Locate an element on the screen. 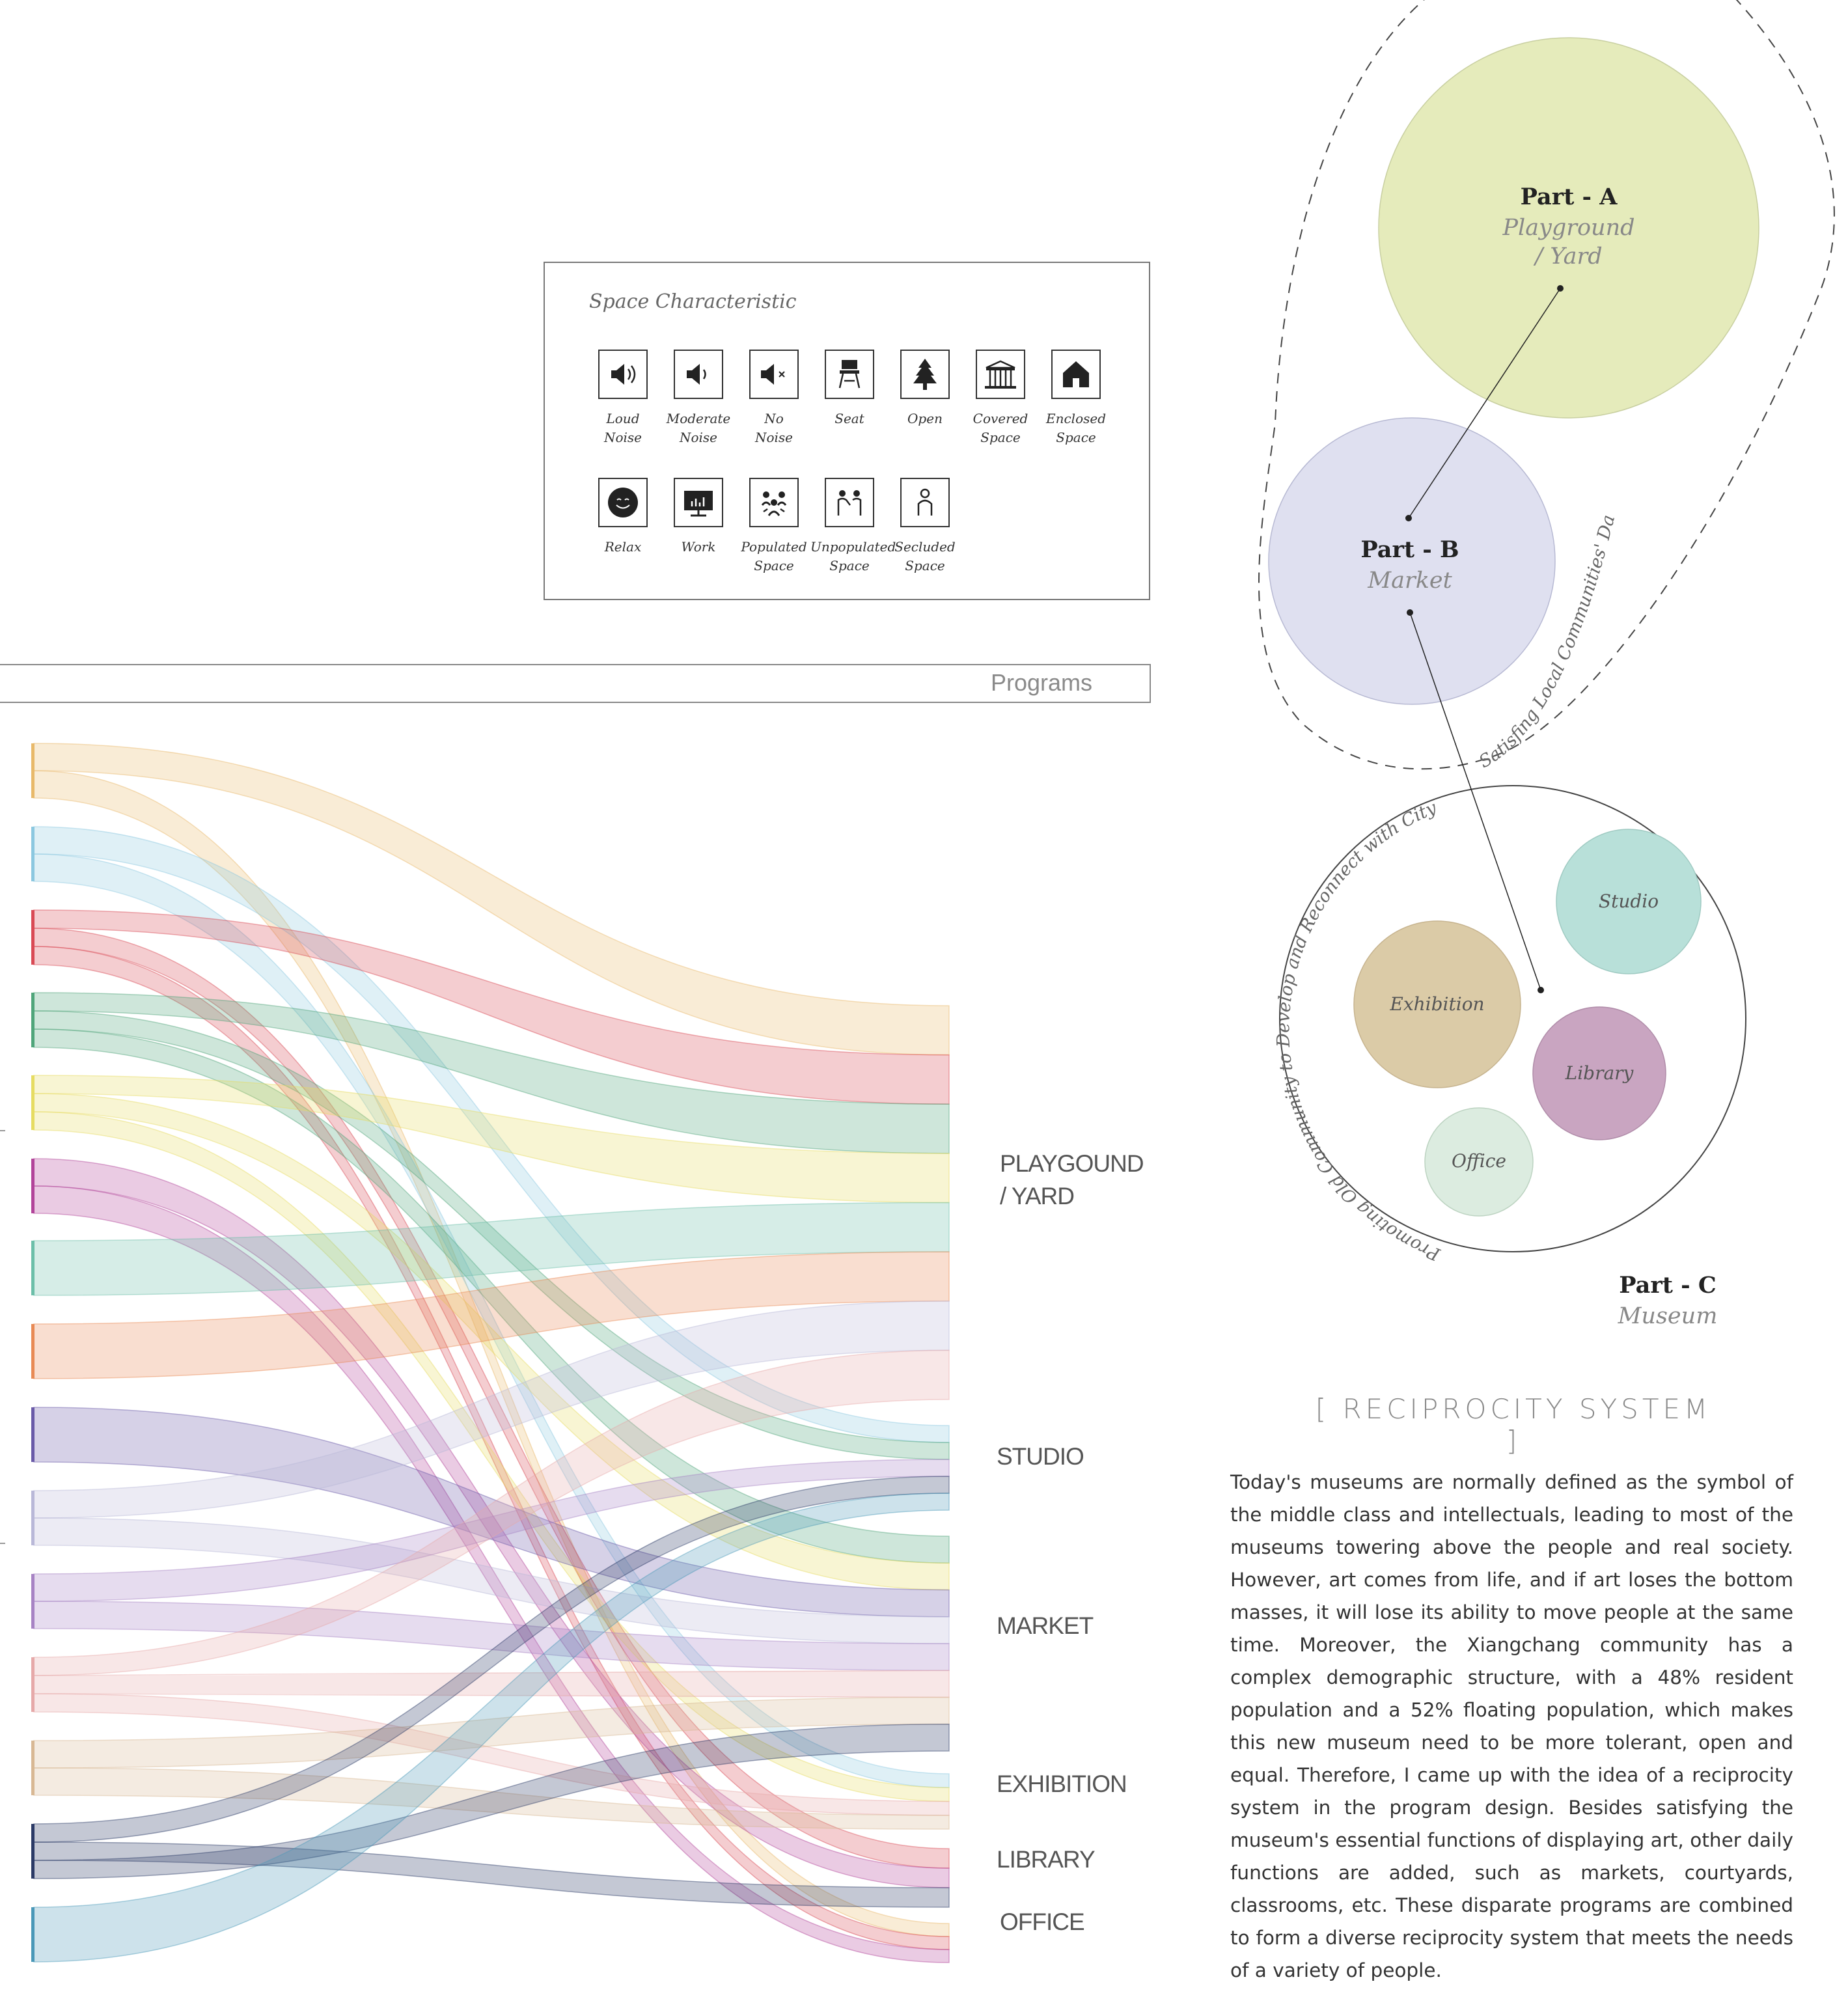 This screenshot has width=1848, height=1999. sankey-flow-library is located at coordinates (491, 1874).